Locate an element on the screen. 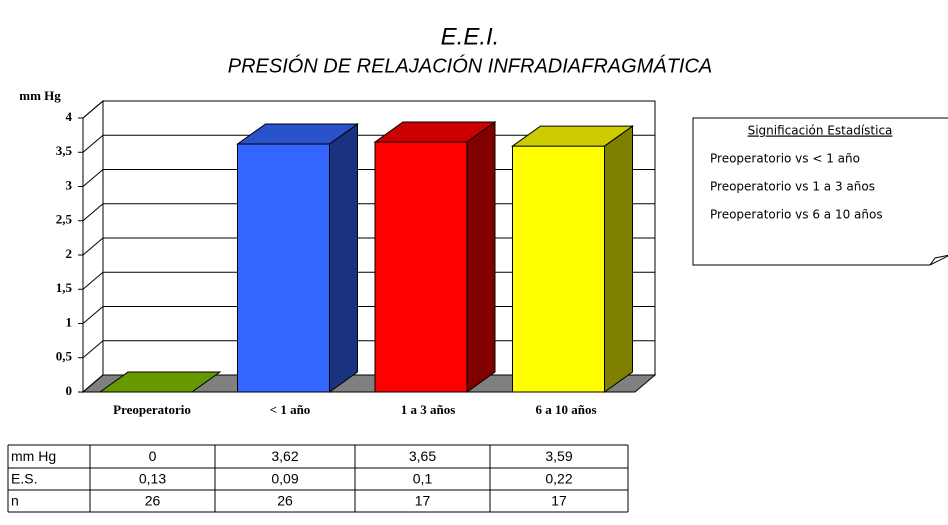  table-cell: 0,09 is located at coordinates (284, 479).